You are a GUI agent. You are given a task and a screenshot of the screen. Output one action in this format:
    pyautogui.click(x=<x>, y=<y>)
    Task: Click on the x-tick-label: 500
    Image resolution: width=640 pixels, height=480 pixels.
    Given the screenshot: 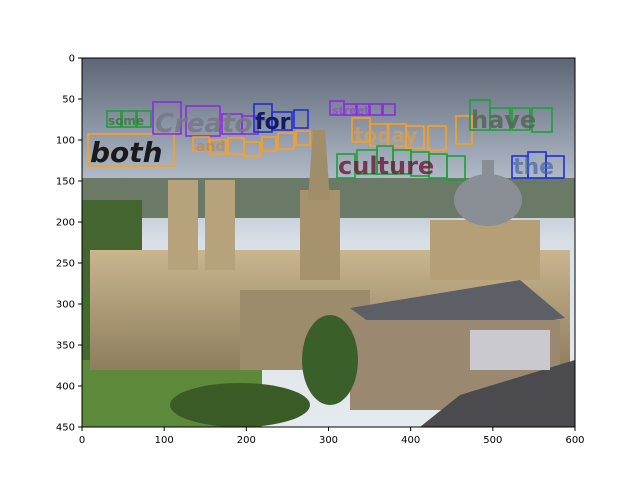 What is the action you would take?
    pyautogui.click(x=492, y=440)
    